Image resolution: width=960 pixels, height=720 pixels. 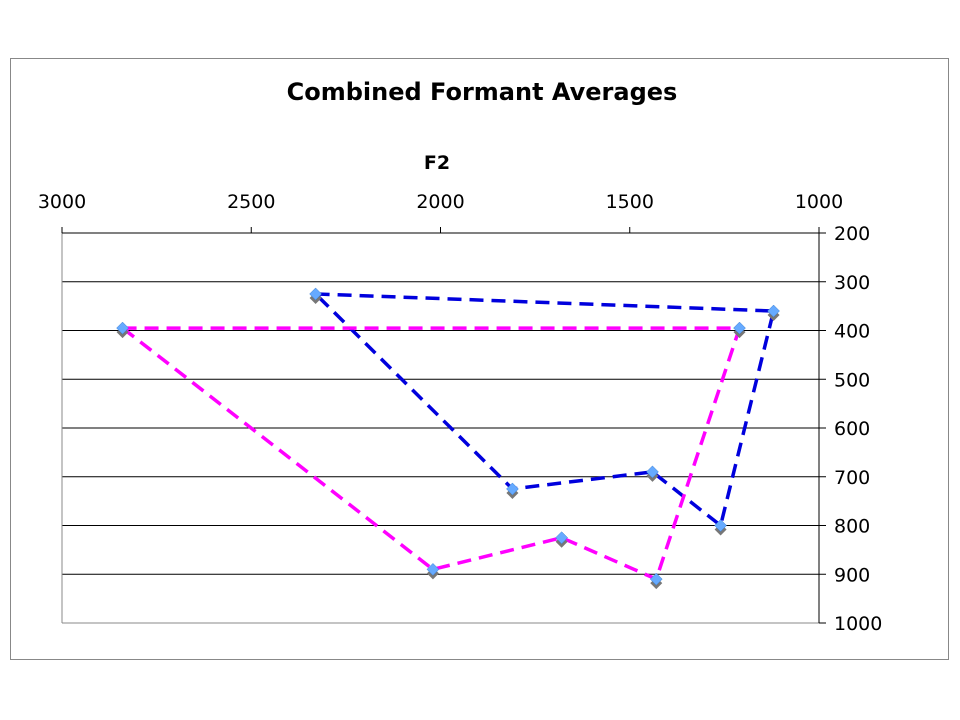 I want to click on x-axis-label: F2, so click(x=437, y=163).